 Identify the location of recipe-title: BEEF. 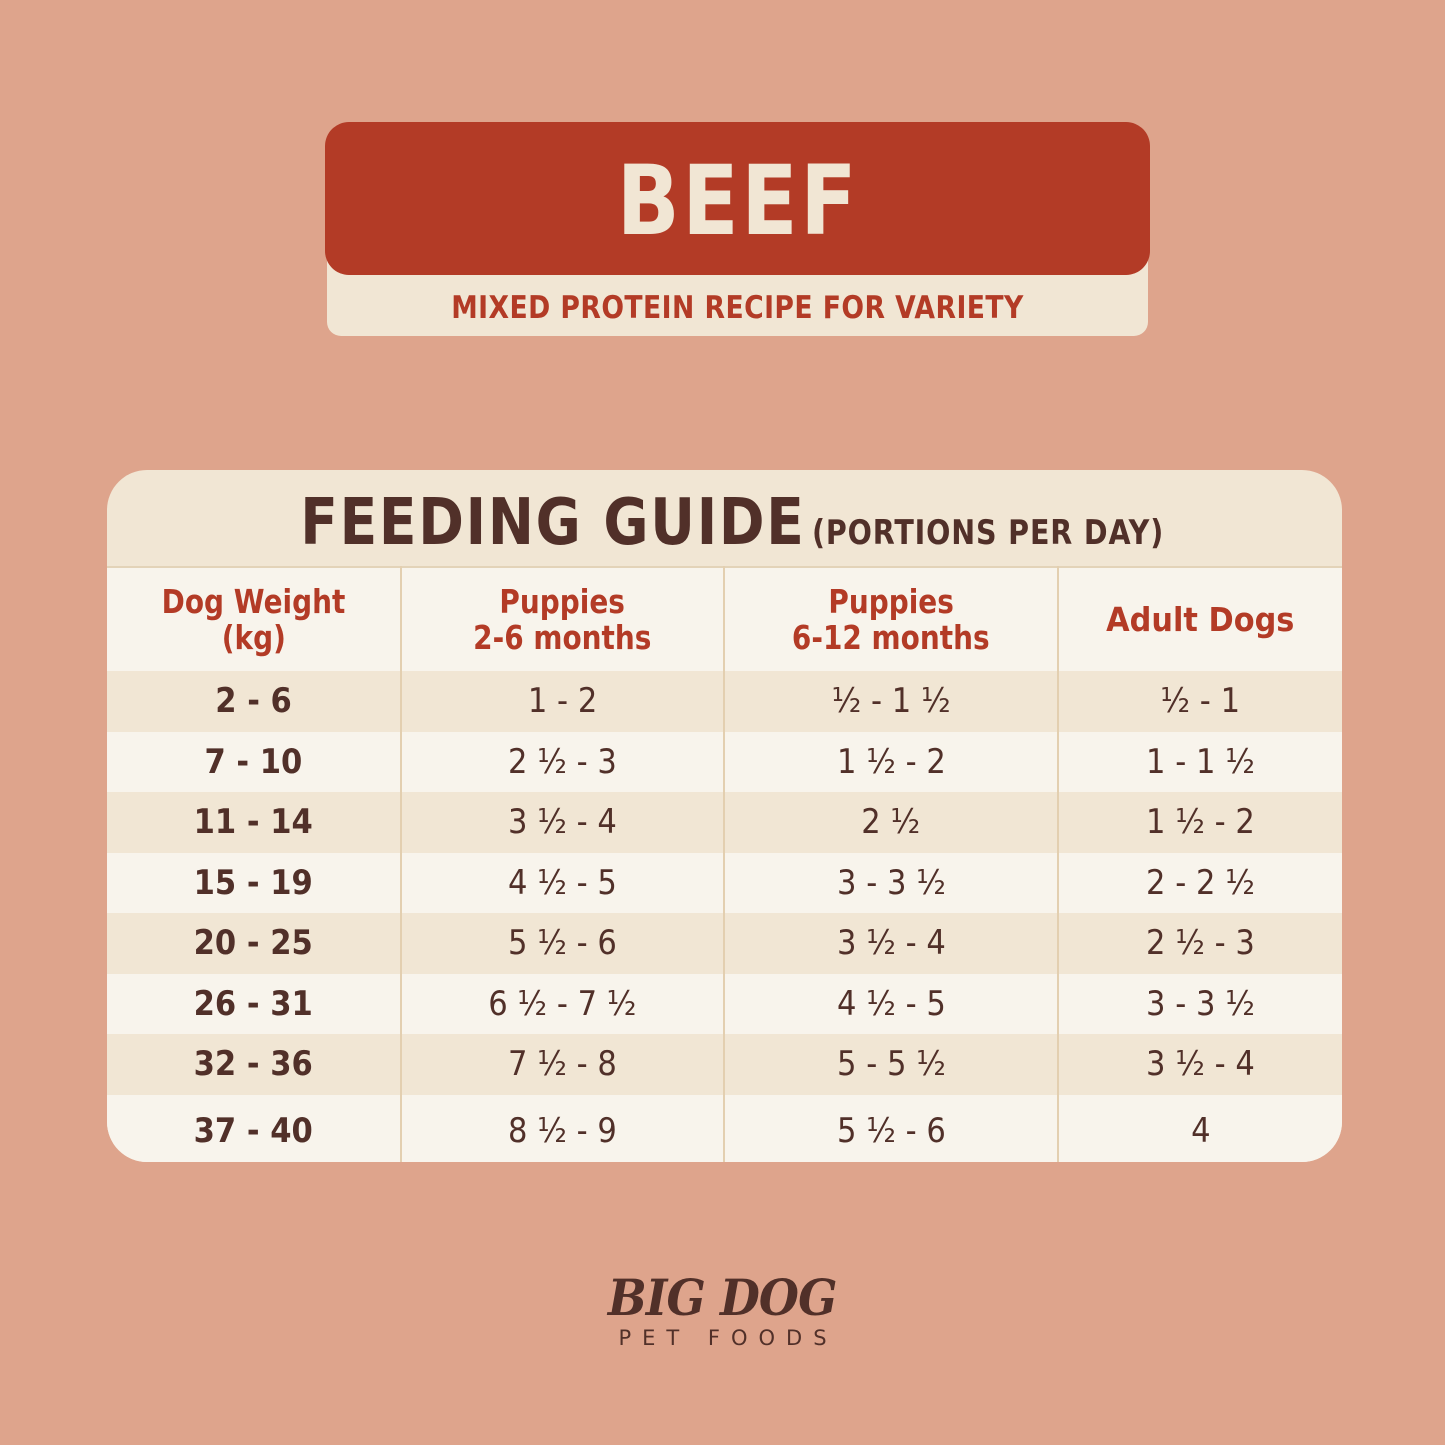
(737, 200).